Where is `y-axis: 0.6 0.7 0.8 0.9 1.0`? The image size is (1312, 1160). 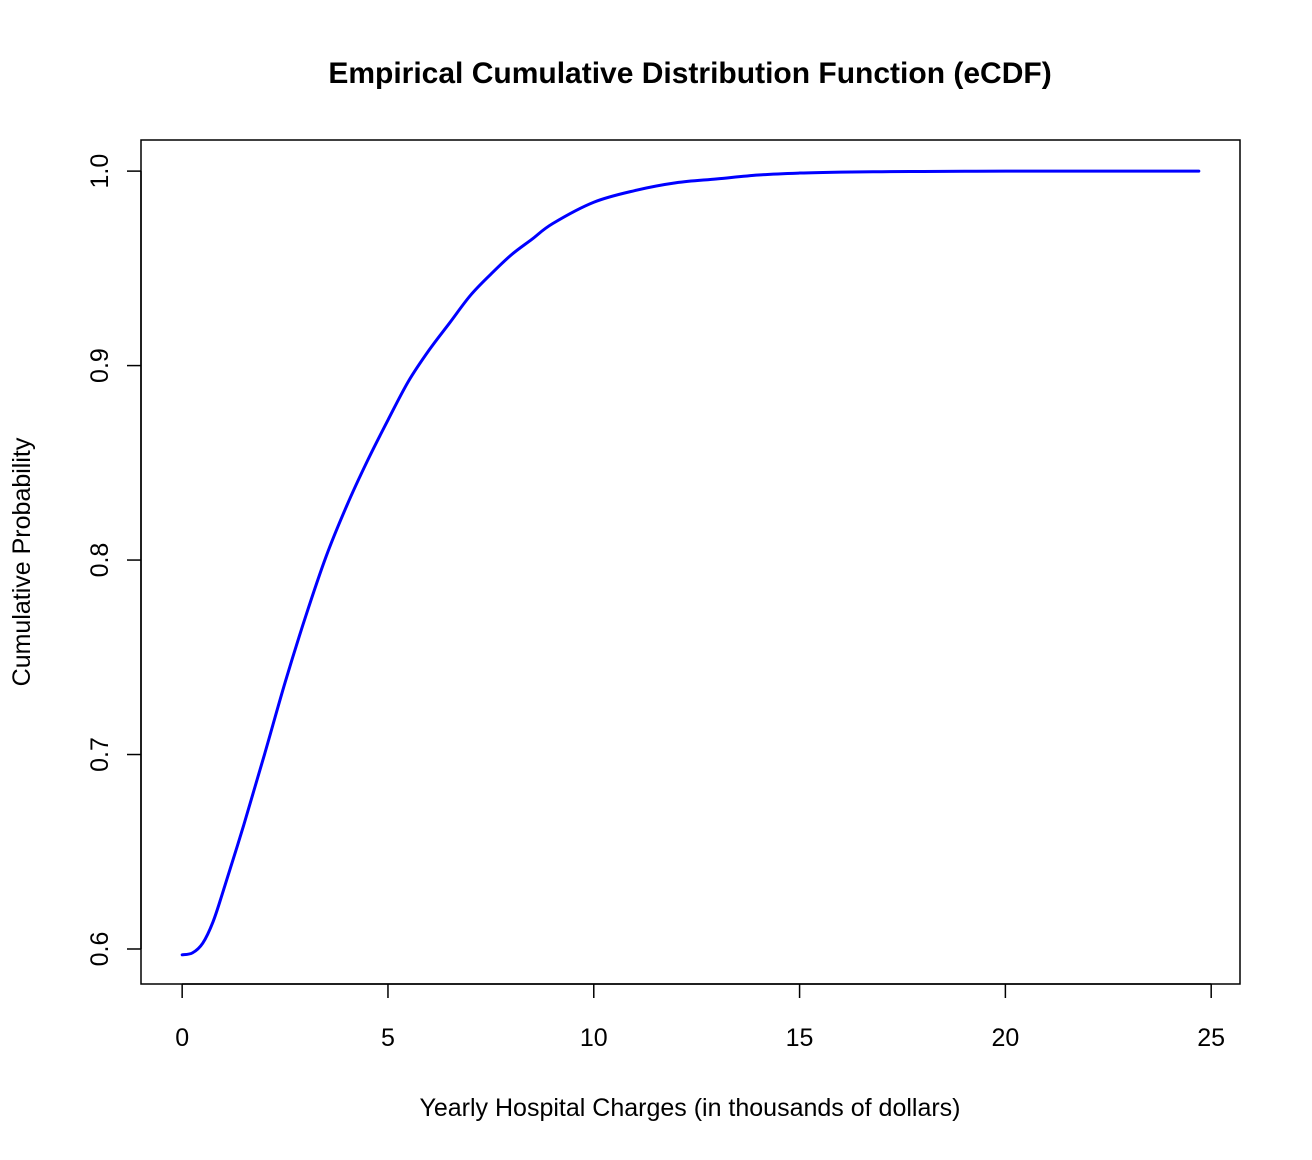 y-axis: 0.6 0.7 0.8 0.9 1.0 is located at coordinates (114, 560).